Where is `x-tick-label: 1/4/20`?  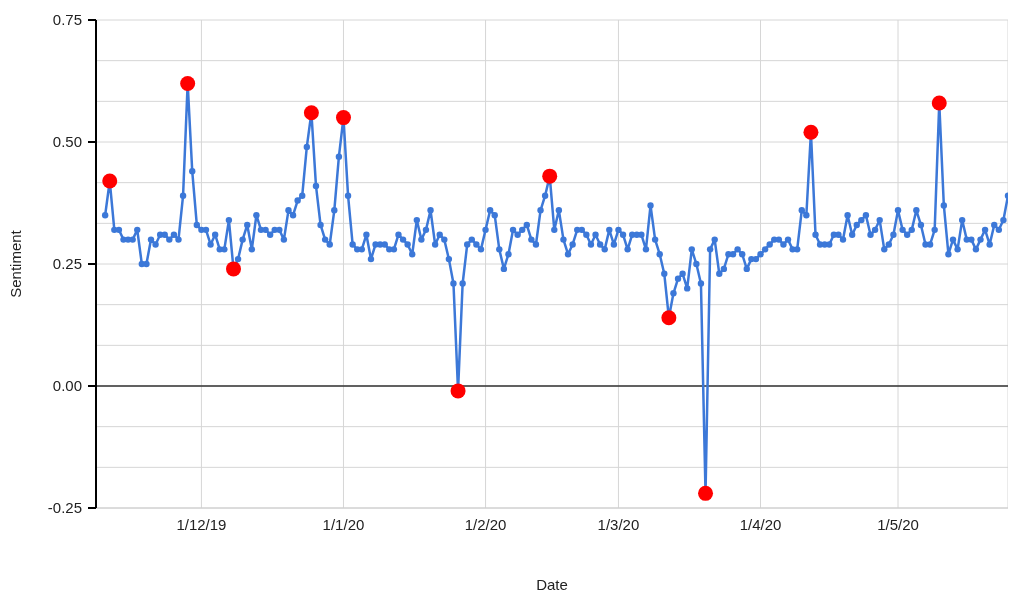
x-tick-label: 1/4/20 is located at coordinates (760, 524).